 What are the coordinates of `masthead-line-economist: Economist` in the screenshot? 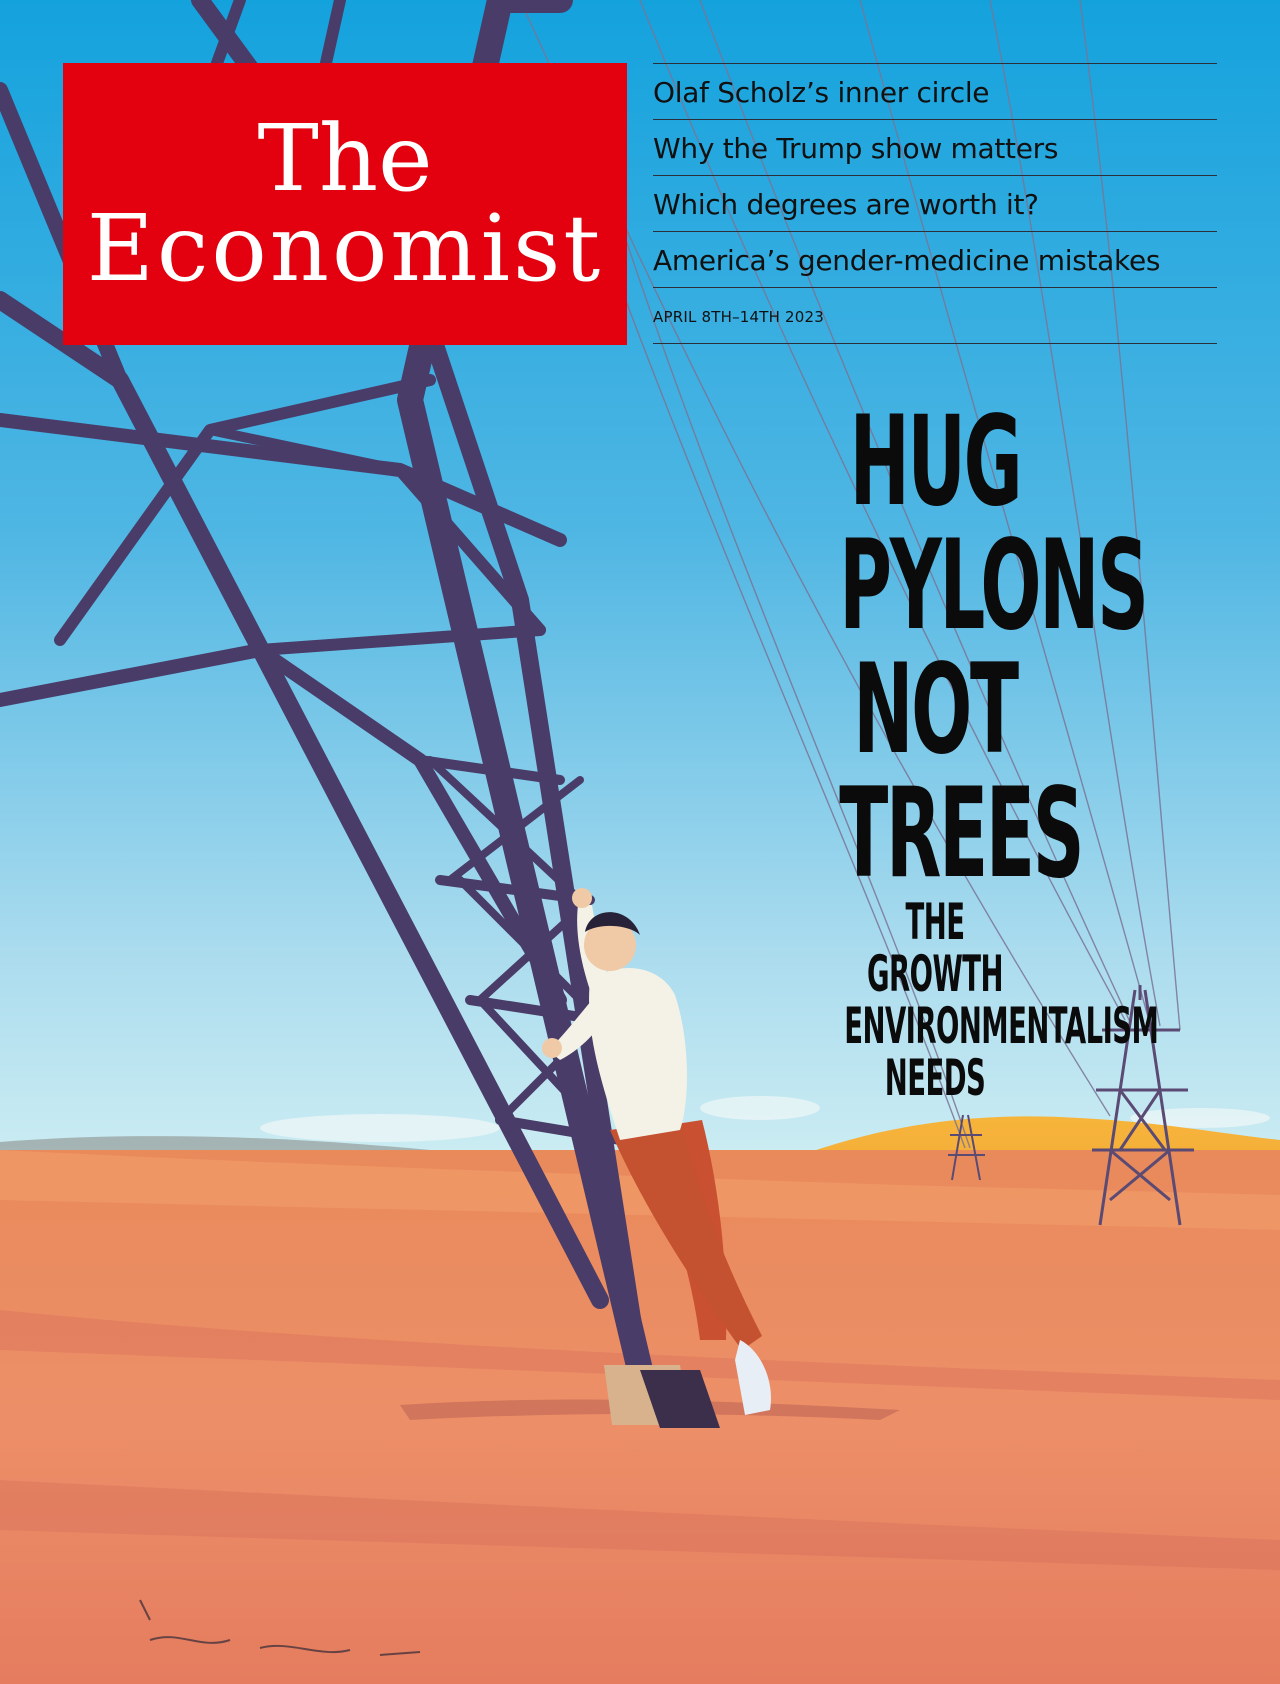 It's located at (345, 248).